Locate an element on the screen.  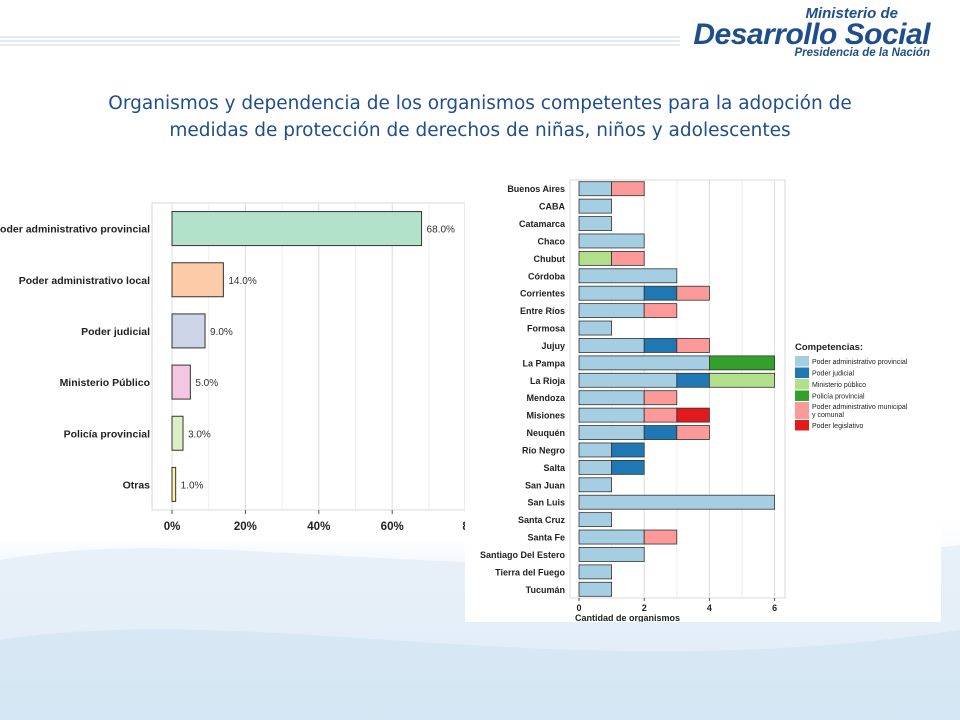
chart2-category-label: Misiones is located at coordinates (545, 416).